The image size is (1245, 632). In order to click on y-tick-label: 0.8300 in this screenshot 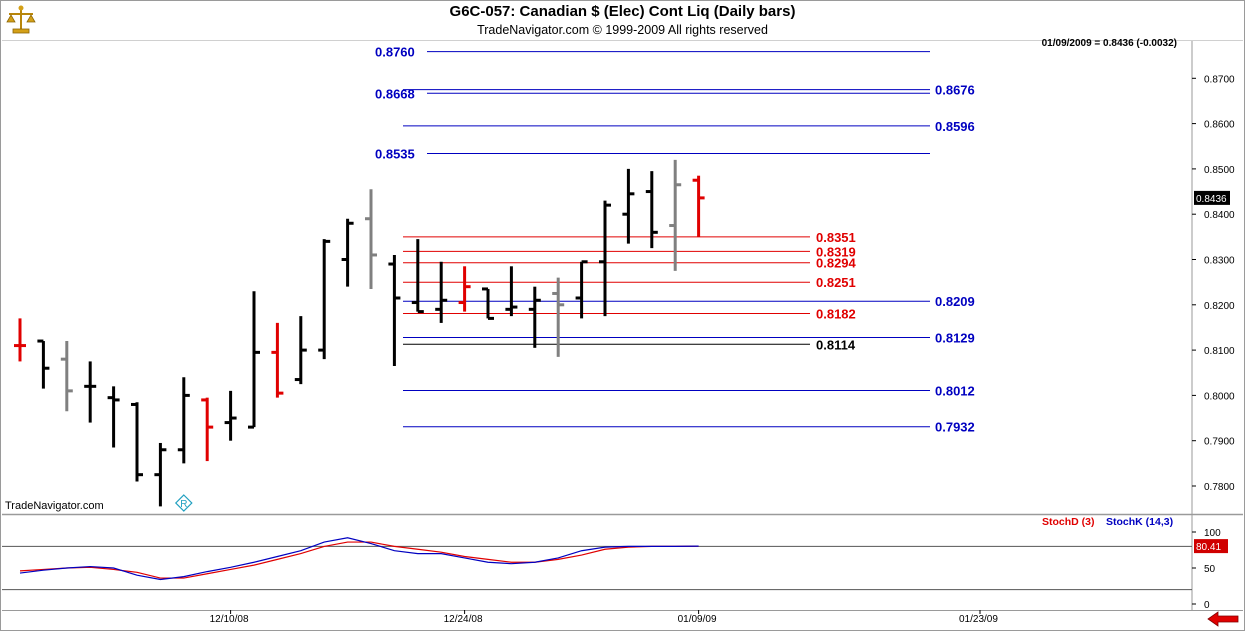, I will do `click(1219, 261)`.